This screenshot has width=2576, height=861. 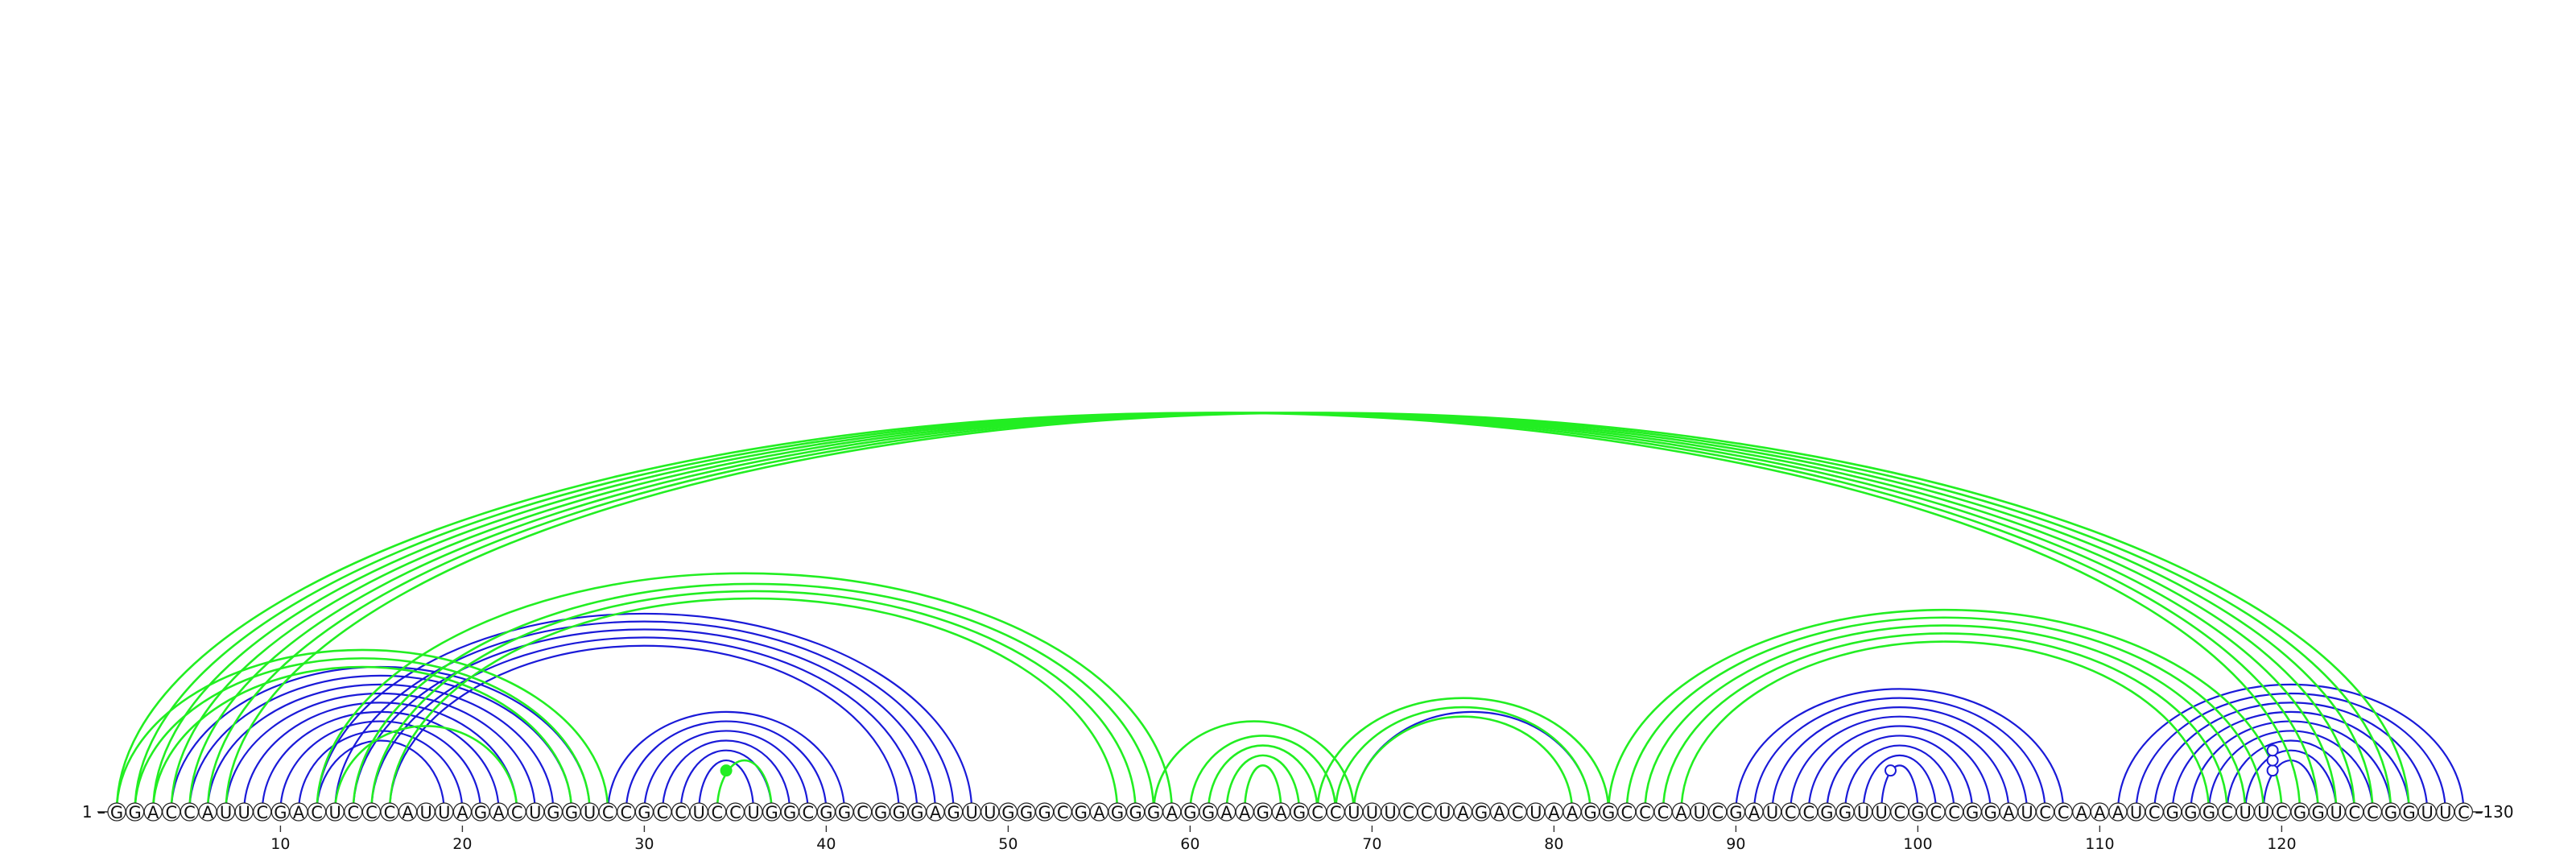 What do you see at coordinates (1735, 844) in the screenshot?
I see `axis-tick-label: 90` at bounding box center [1735, 844].